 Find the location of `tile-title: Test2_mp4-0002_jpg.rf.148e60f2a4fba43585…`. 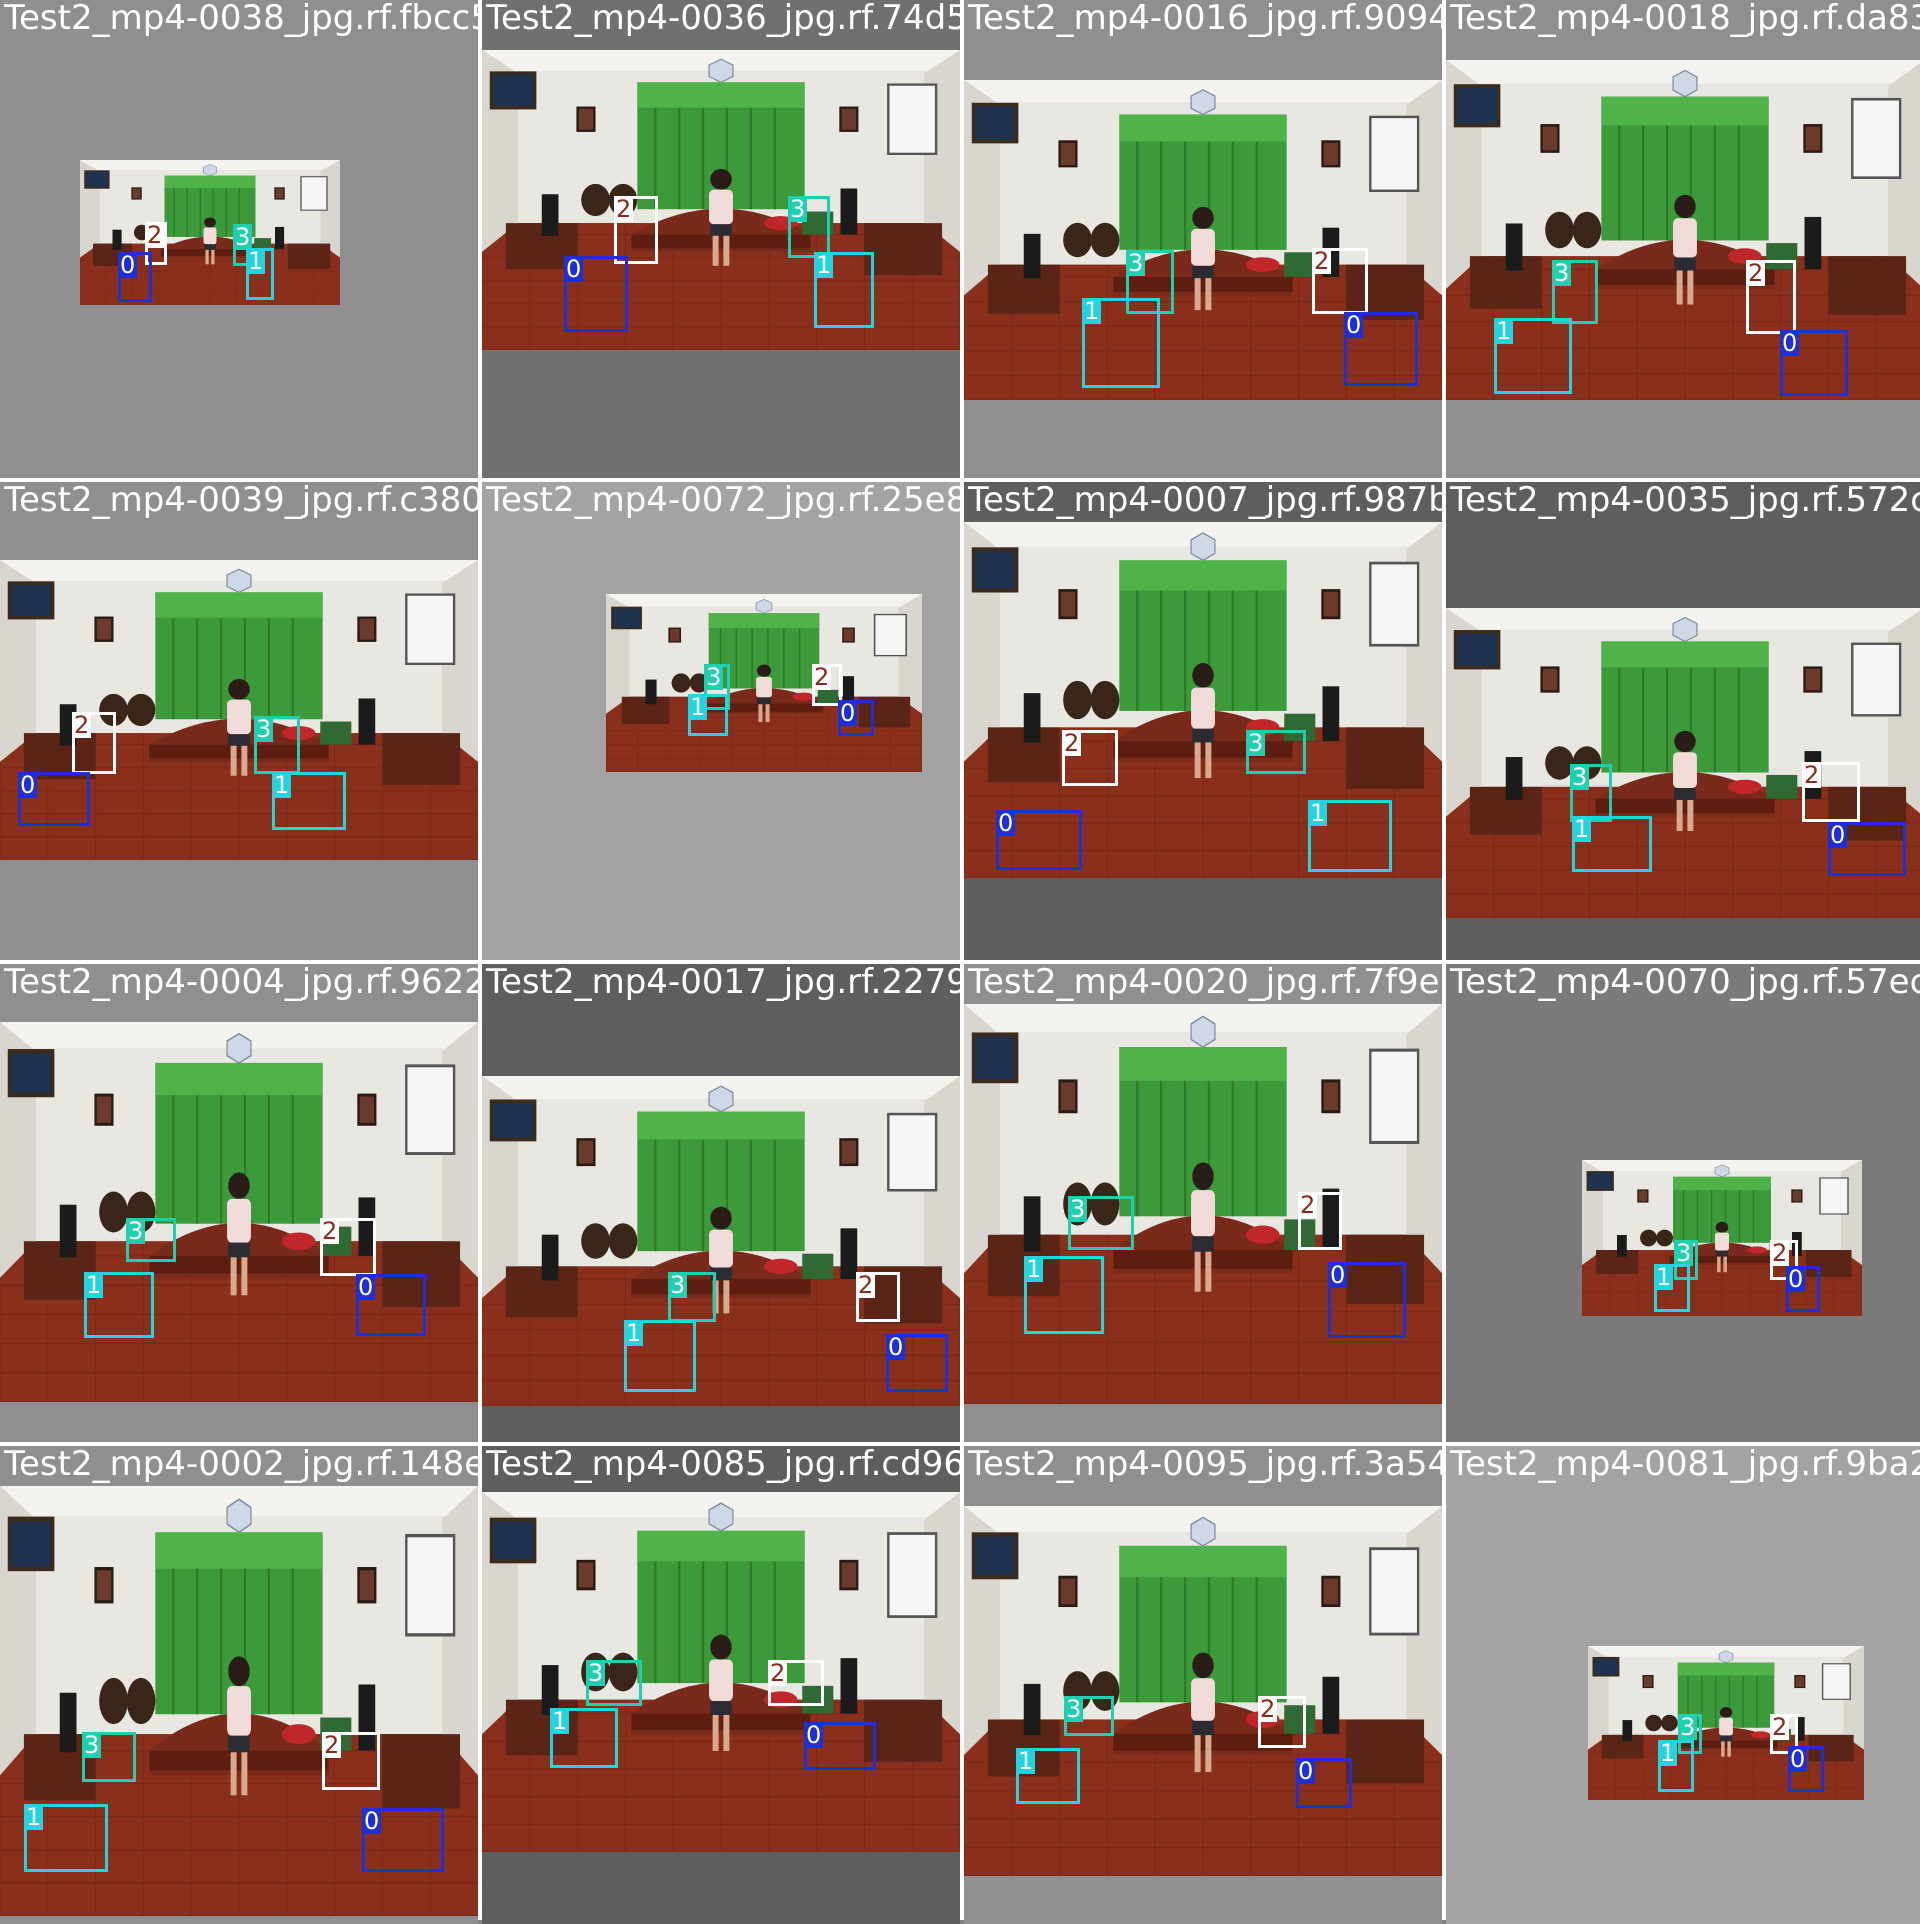

tile-title: Test2_mp4-0002_jpg.rf.148e60f2a4fba43585… is located at coordinates (241, 1465).